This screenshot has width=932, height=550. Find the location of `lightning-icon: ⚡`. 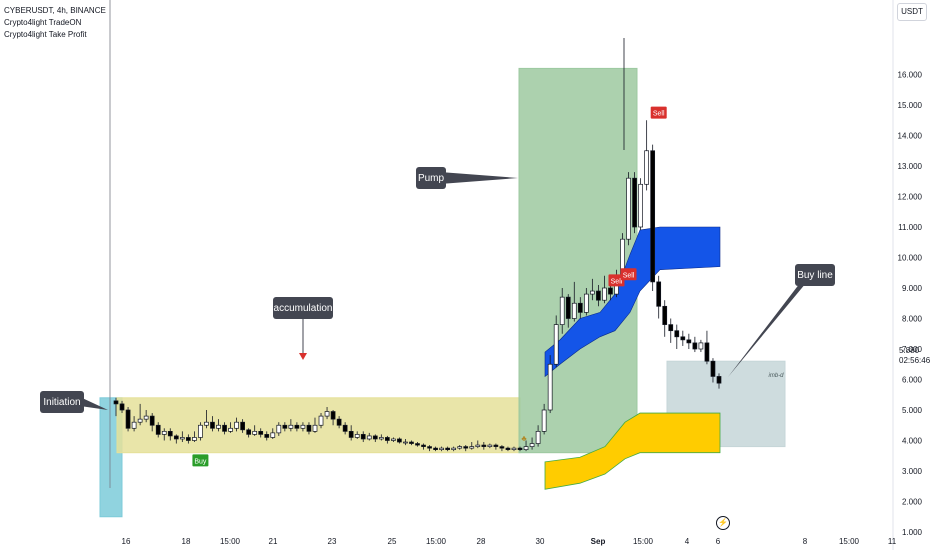

lightning-icon: ⚡ is located at coordinates (723, 523).